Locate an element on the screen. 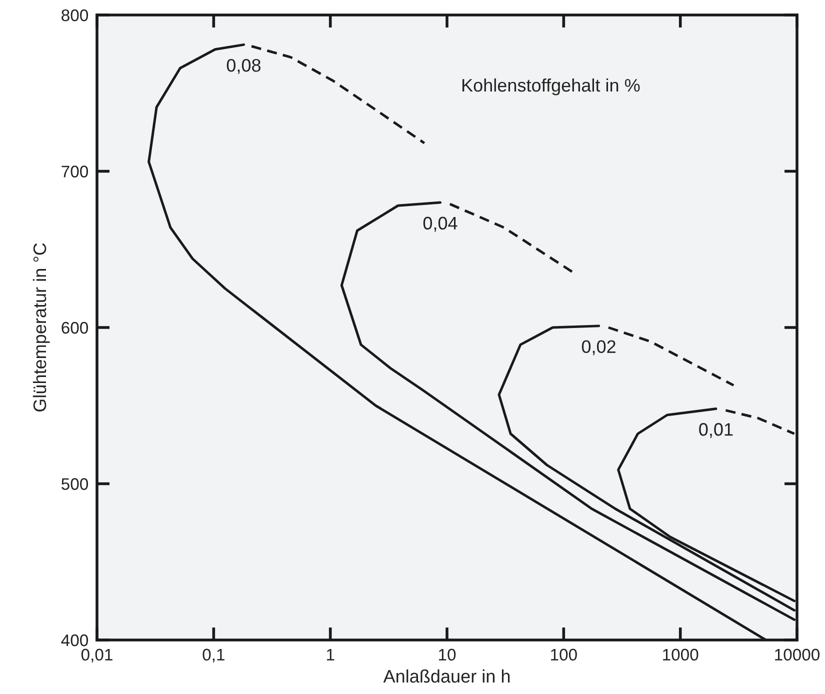 This screenshot has height=694, width=825. y-tick-label: 800 is located at coordinates (75, 15).